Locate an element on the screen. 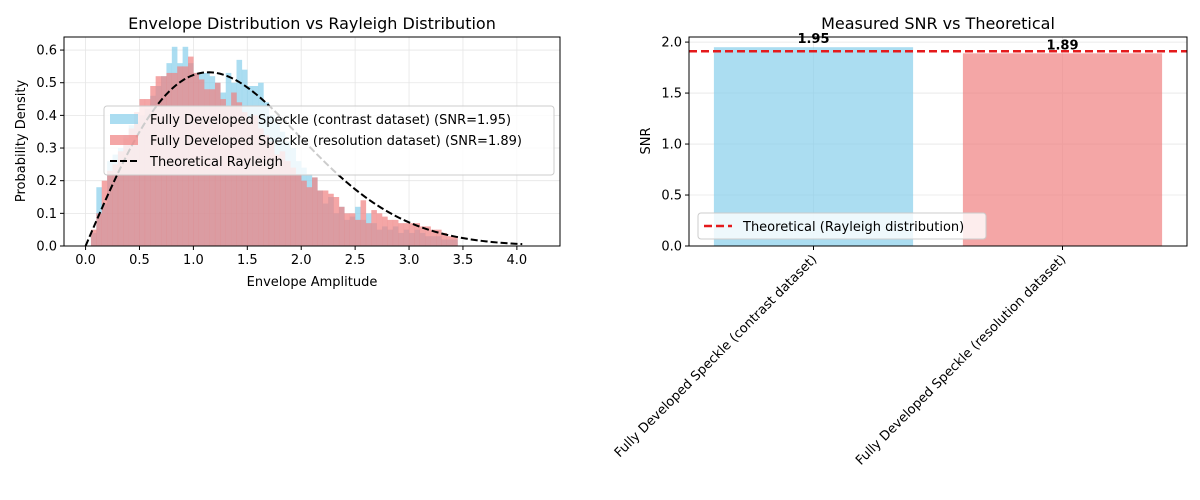 This screenshot has height=500, width=1200. histogram-x-axis-label: Envelope Amplitude is located at coordinates (312, 282).